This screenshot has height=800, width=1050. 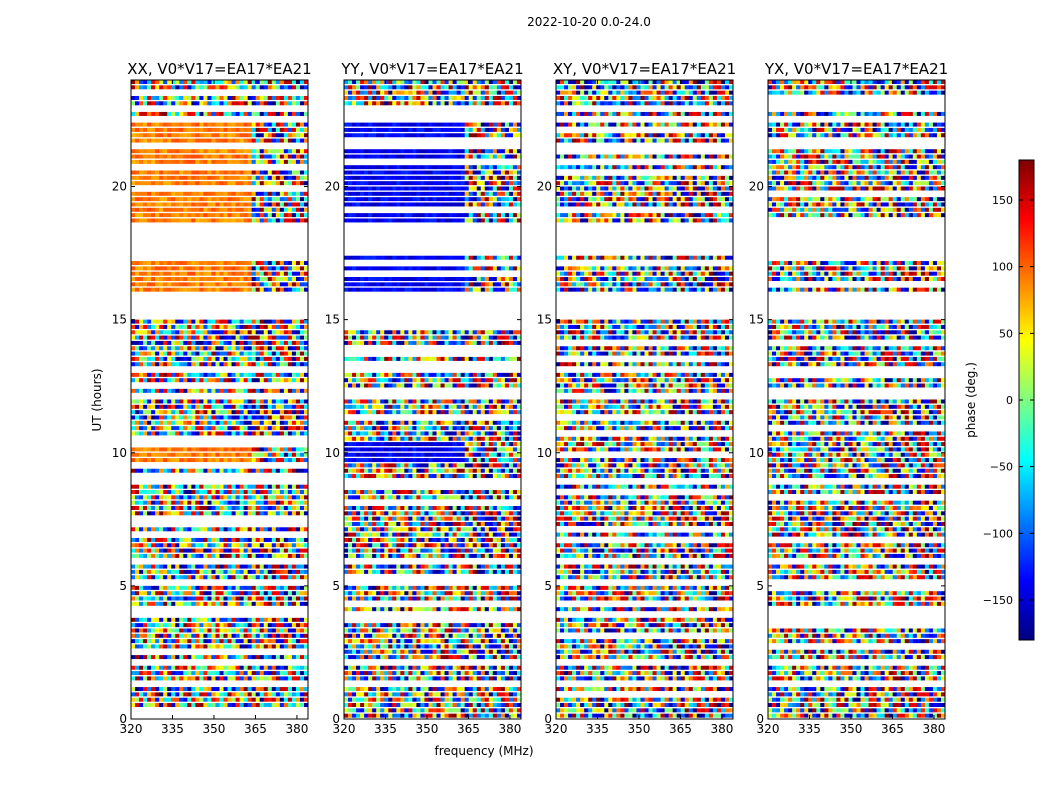 I want to click on x-tick-label: 335, so click(x=172, y=729).